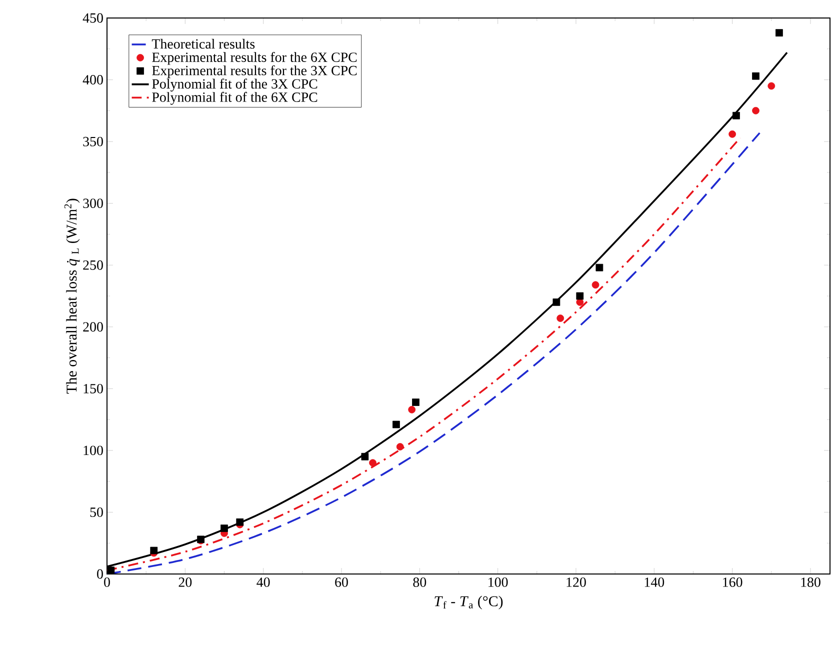 Image resolution: width=838 pixels, height=659 pixels. Describe the element at coordinates (498, 582) in the screenshot. I see `x-tick-label: 100` at that location.